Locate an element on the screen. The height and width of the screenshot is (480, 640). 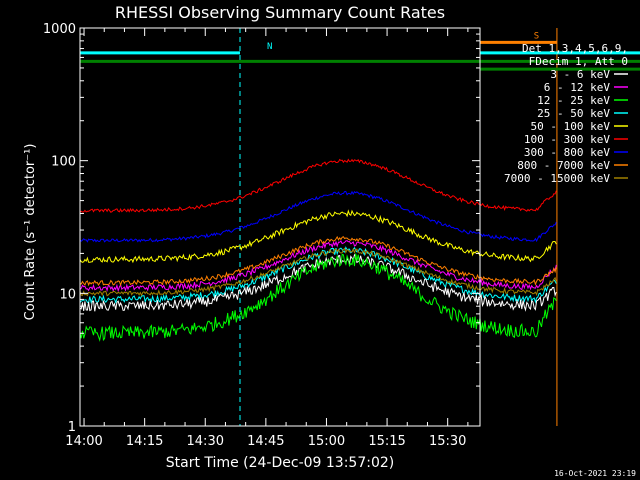
legend-label-3: 25 - 50 keV is located at coordinates (573, 113).